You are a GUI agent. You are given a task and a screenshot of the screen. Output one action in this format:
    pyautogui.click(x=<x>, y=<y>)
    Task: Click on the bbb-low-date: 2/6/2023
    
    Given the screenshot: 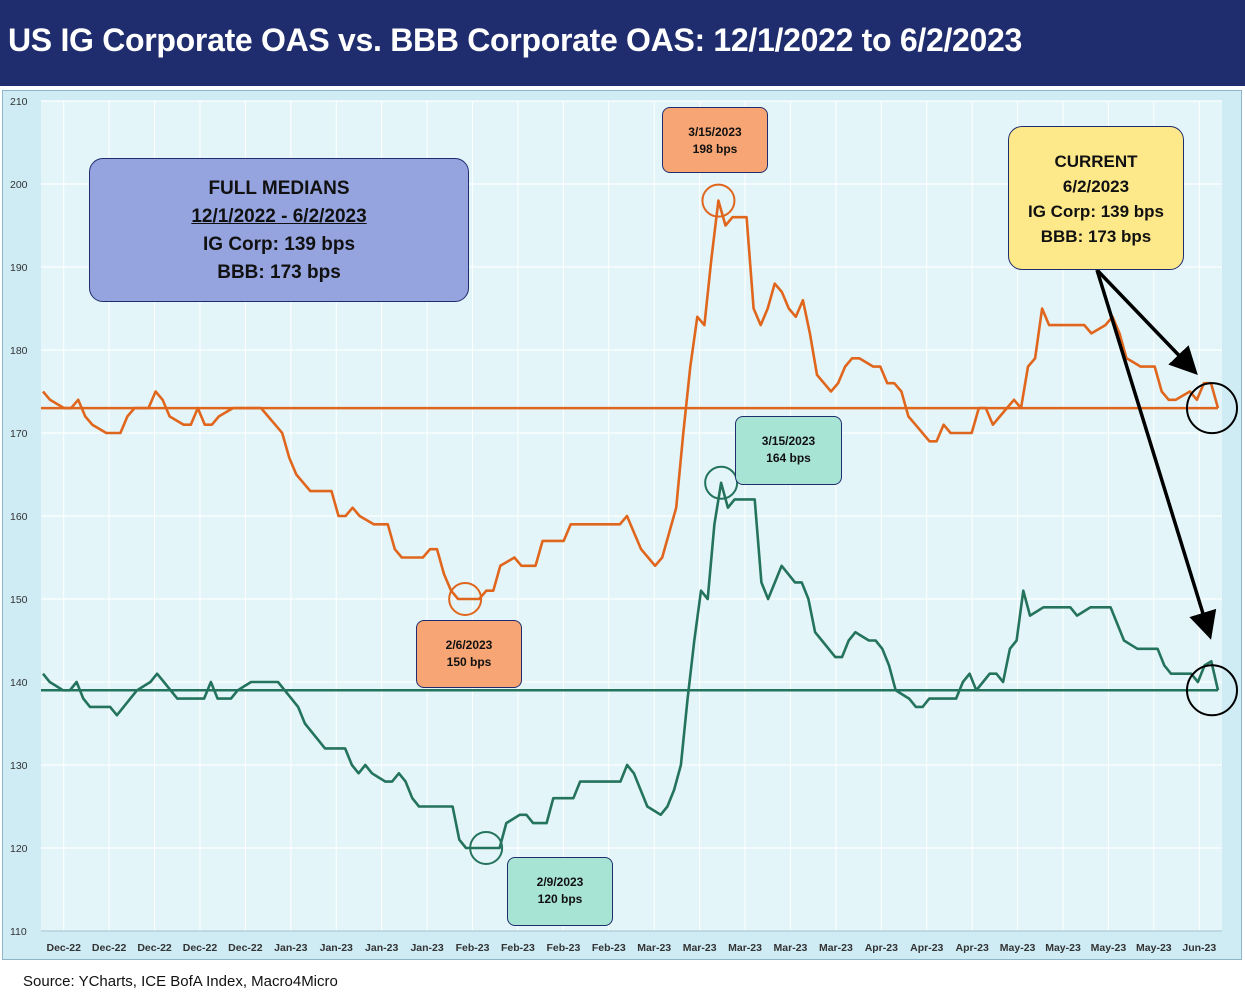 What is the action you would take?
    pyautogui.click(x=469, y=645)
    